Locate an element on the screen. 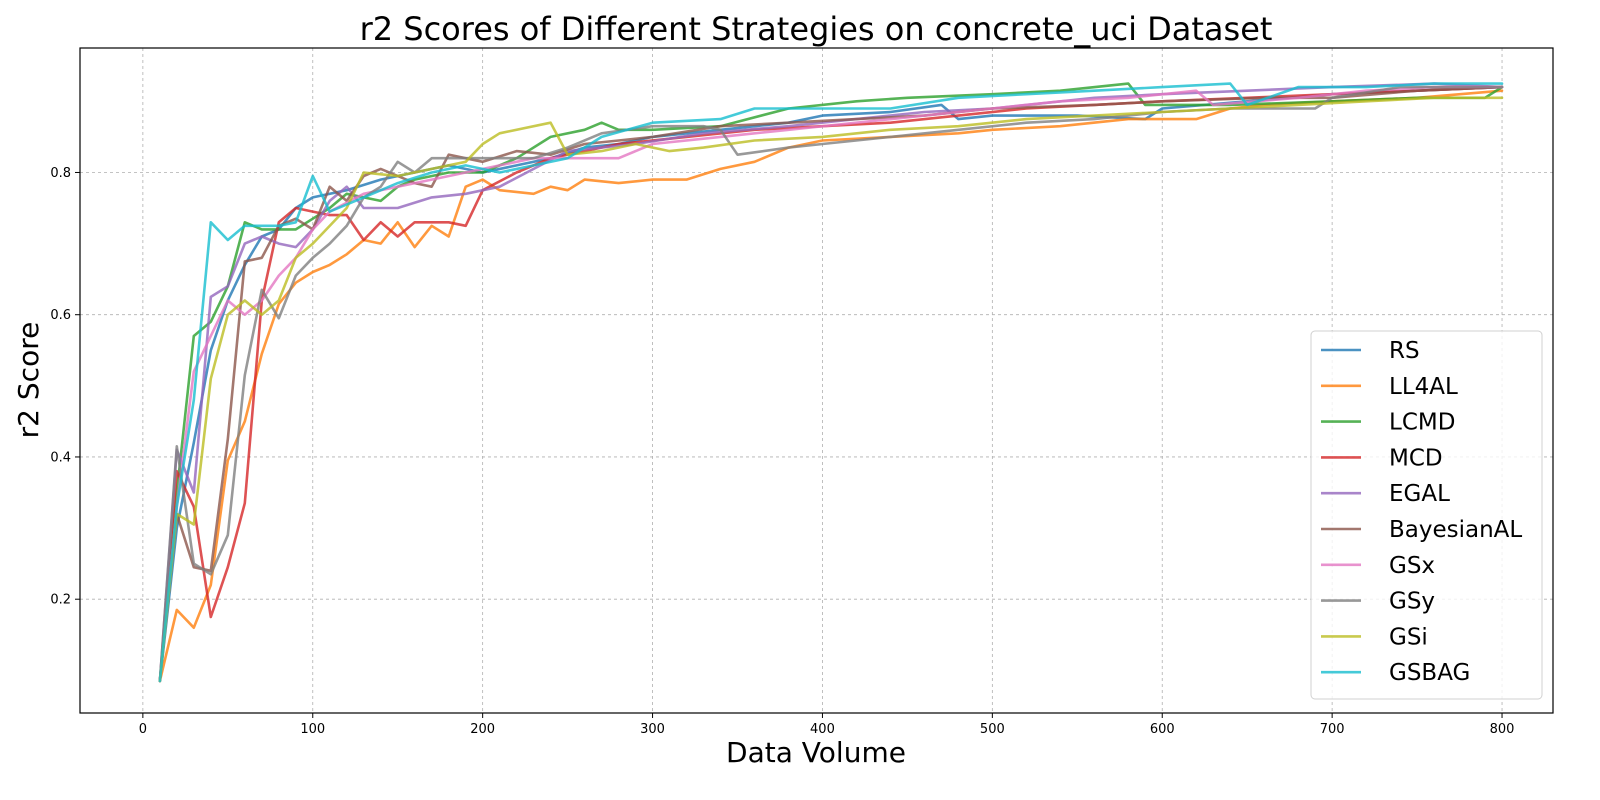 The image size is (1600, 800). x-tick-label: 100 is located at coordinates (312, 729).